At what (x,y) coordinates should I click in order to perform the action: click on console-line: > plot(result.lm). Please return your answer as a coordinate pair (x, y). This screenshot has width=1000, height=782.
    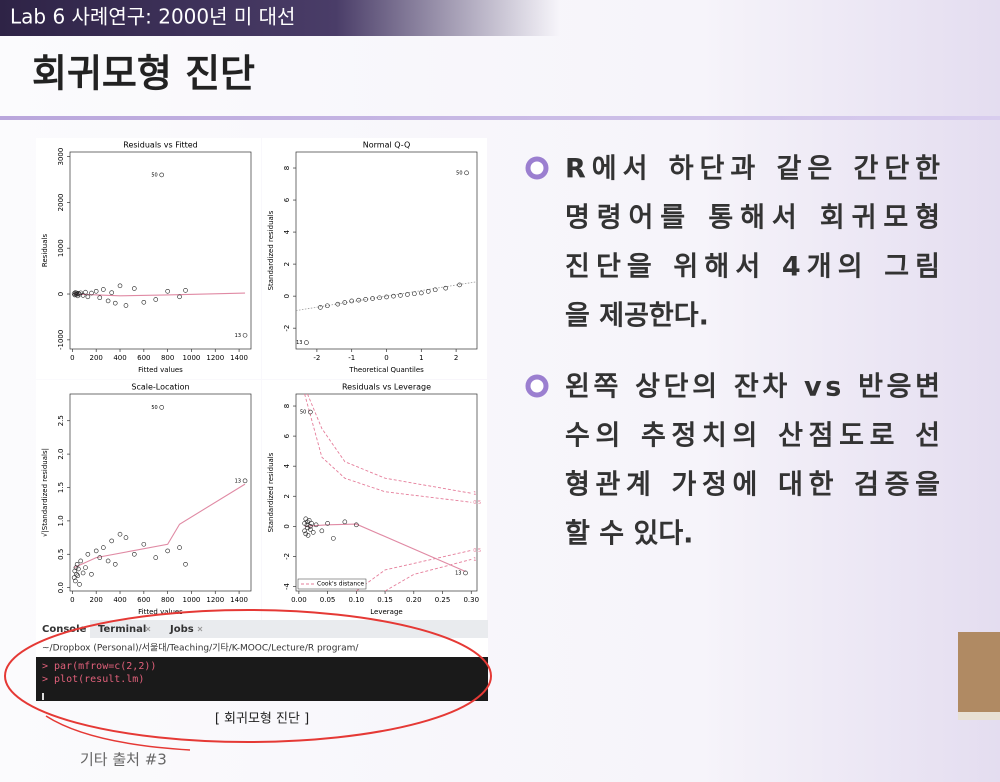
    Looking at the image, I should click on (93, 679).